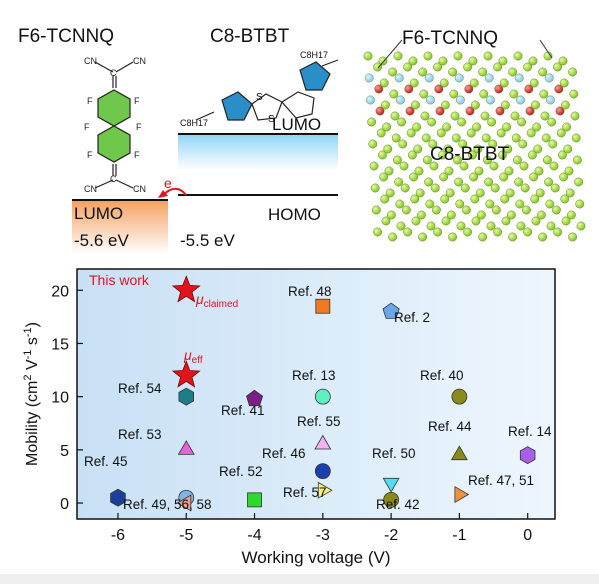  I want to click on f6-tcnnq-structure, so click(114, 125).